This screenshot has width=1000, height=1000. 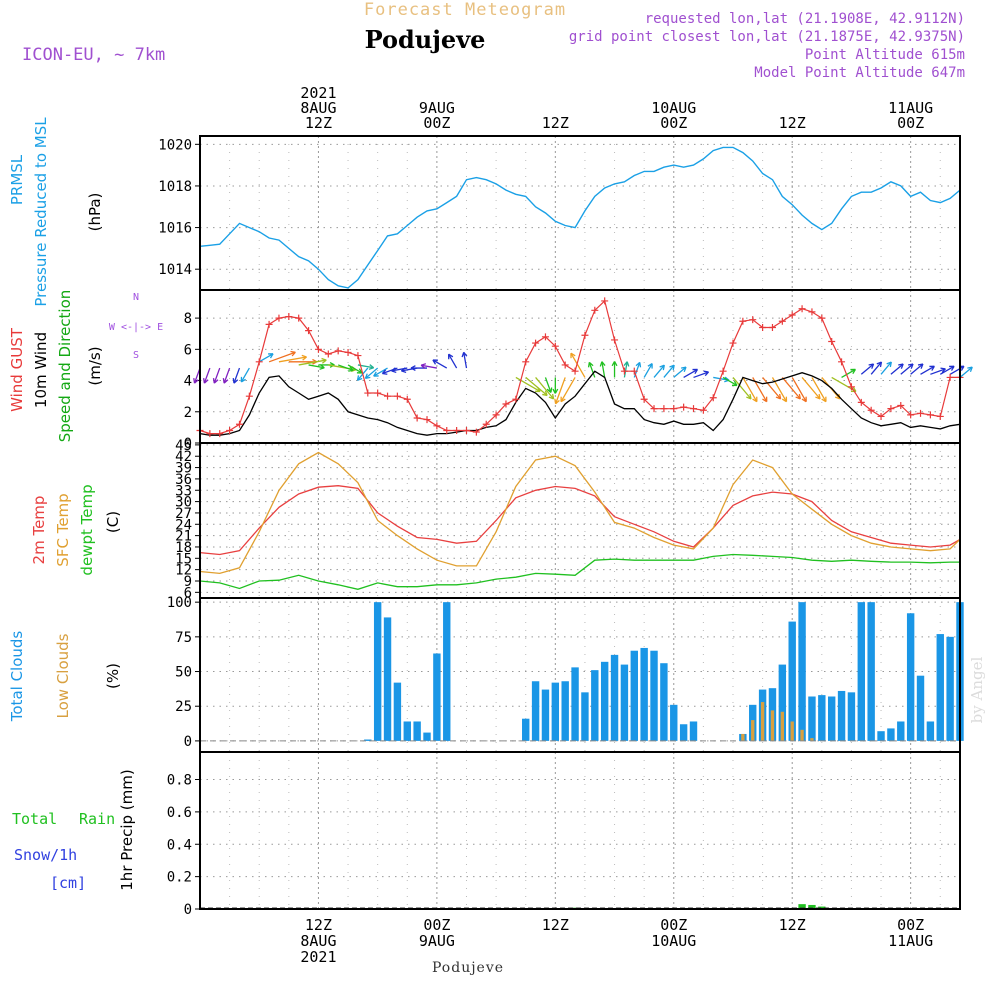 What do you see at coordinates (39, 530) in the screenshot?
I see `t2m-label: 2m Temp` at bounding box center [39, 530].